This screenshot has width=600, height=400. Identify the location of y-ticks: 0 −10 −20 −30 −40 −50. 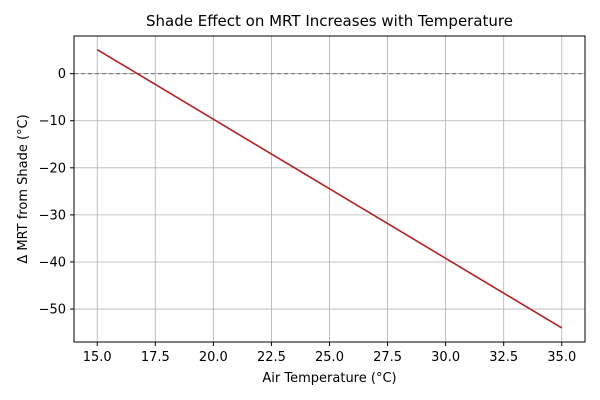
(56, 192).